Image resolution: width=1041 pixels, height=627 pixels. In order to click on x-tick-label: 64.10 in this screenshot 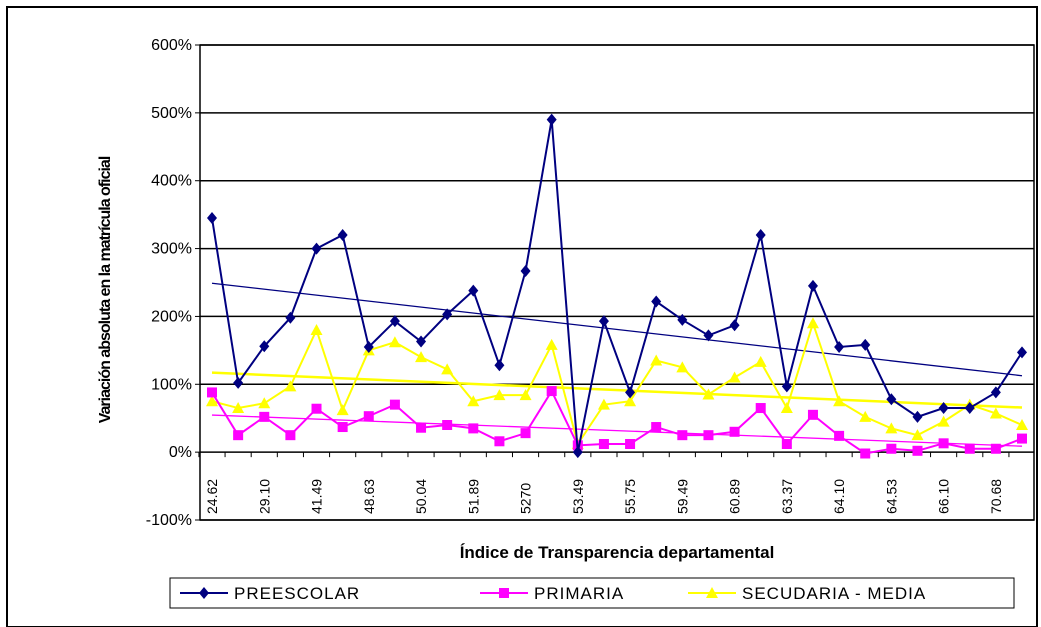, I will do `click(839, 496)`.